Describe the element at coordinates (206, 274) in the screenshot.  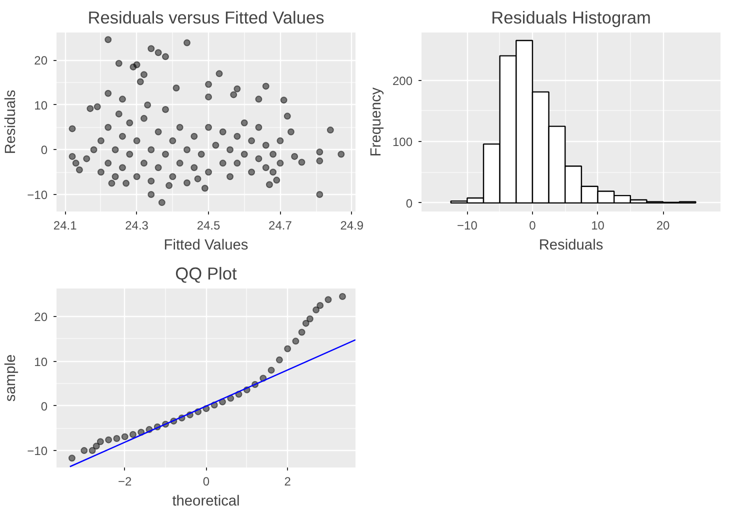
I see `chart-title: QQ Plot` at that location.